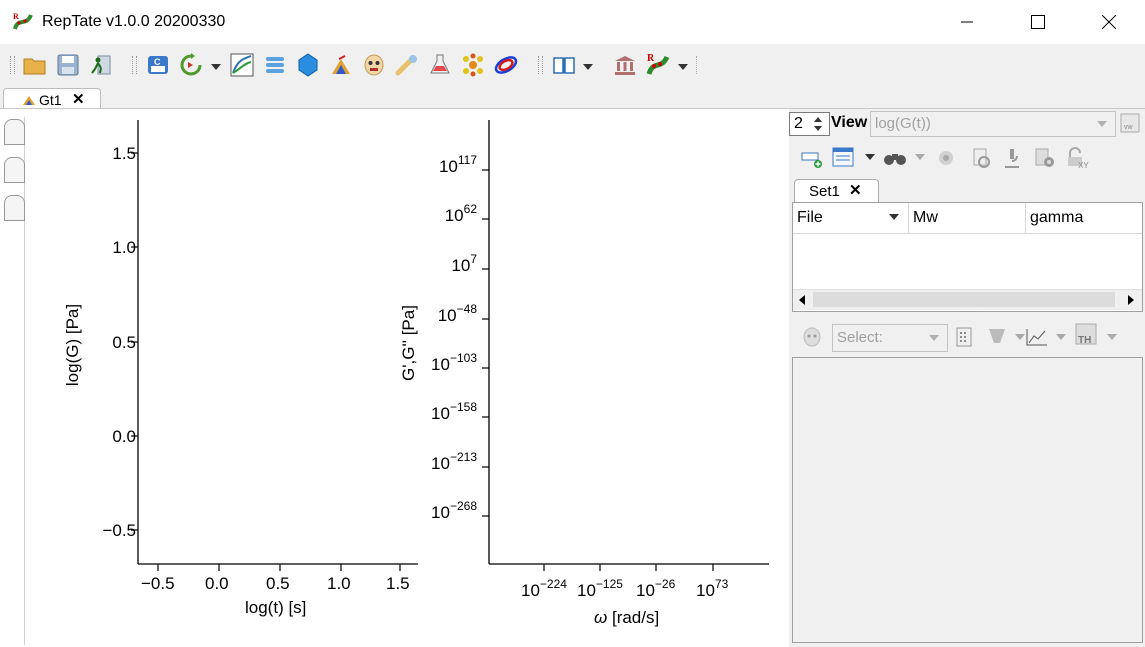 This screenshot has width=1145, height=647. Describe the element at coordinates (1112, 337) in the screenshot. I see `save-theory-dropdown-caret` at that location.